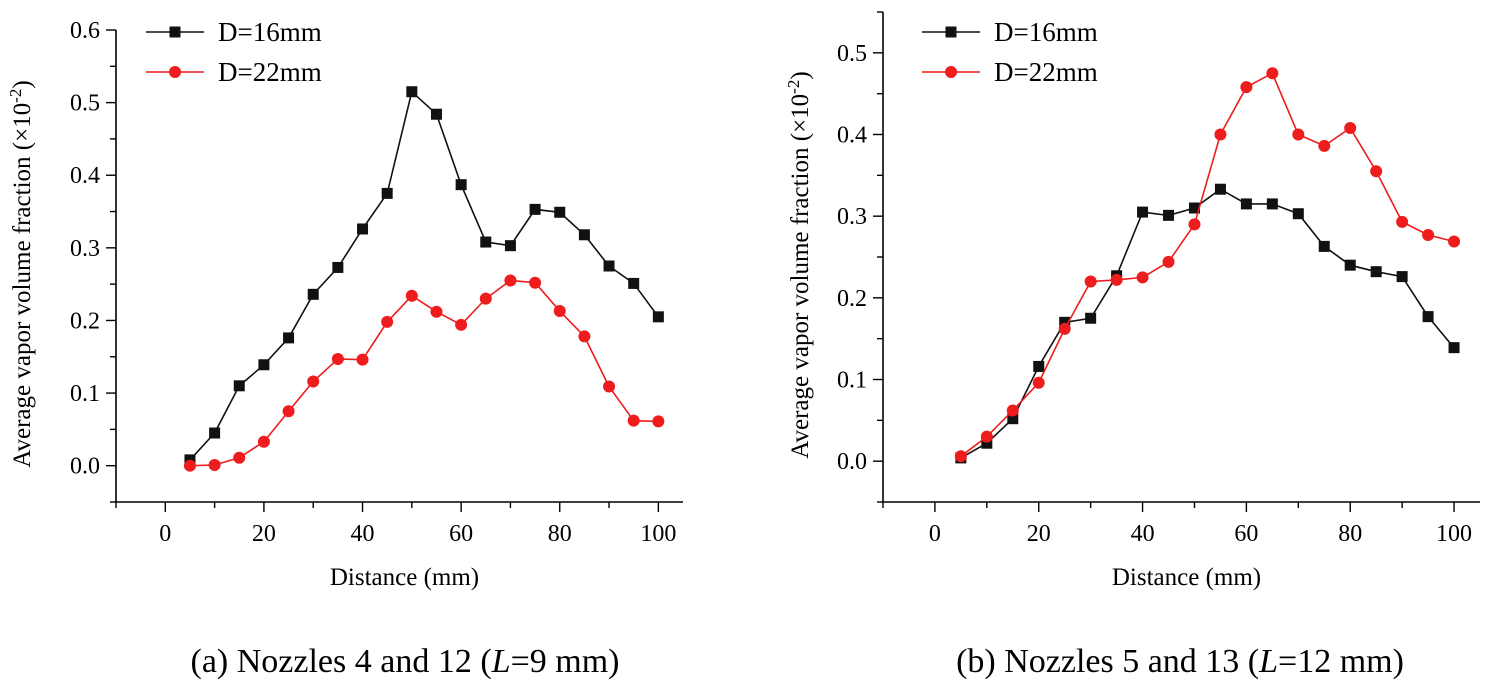  What do you see at coordinates (85, 321) in the screenshot?
I see `y-tick-label: 0.2` at bounding box center [85, 321].